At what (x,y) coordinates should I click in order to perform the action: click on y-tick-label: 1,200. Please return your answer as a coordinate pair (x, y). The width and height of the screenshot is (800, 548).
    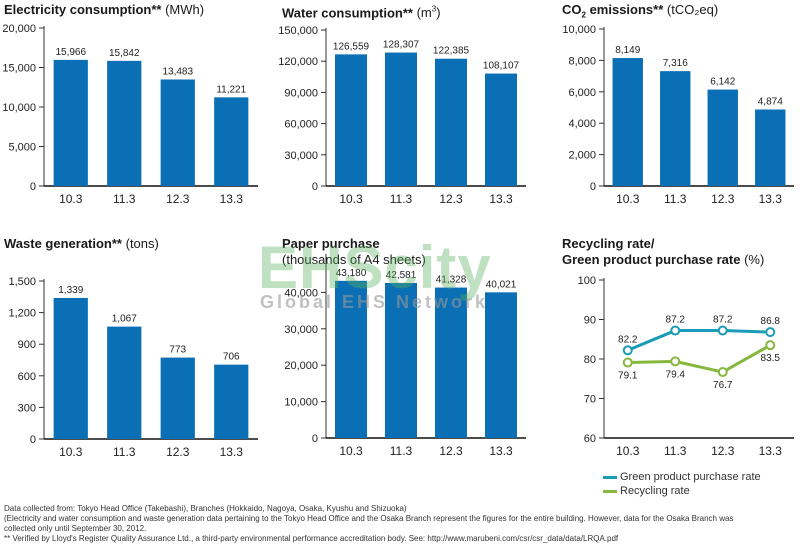
    Looking at the image, I should click on (22, 314).